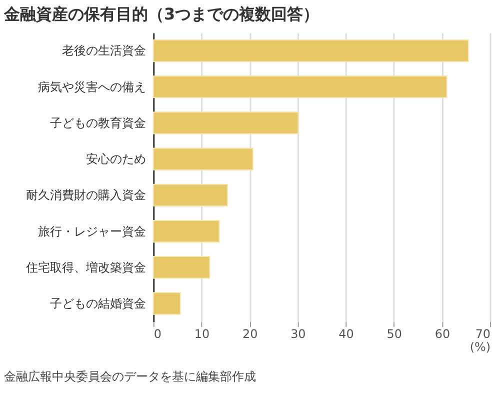  What do you see at coordinates (298, 333) in the screenshot?
I see `x-tick-label: 30` at bounding box center [298, 333].